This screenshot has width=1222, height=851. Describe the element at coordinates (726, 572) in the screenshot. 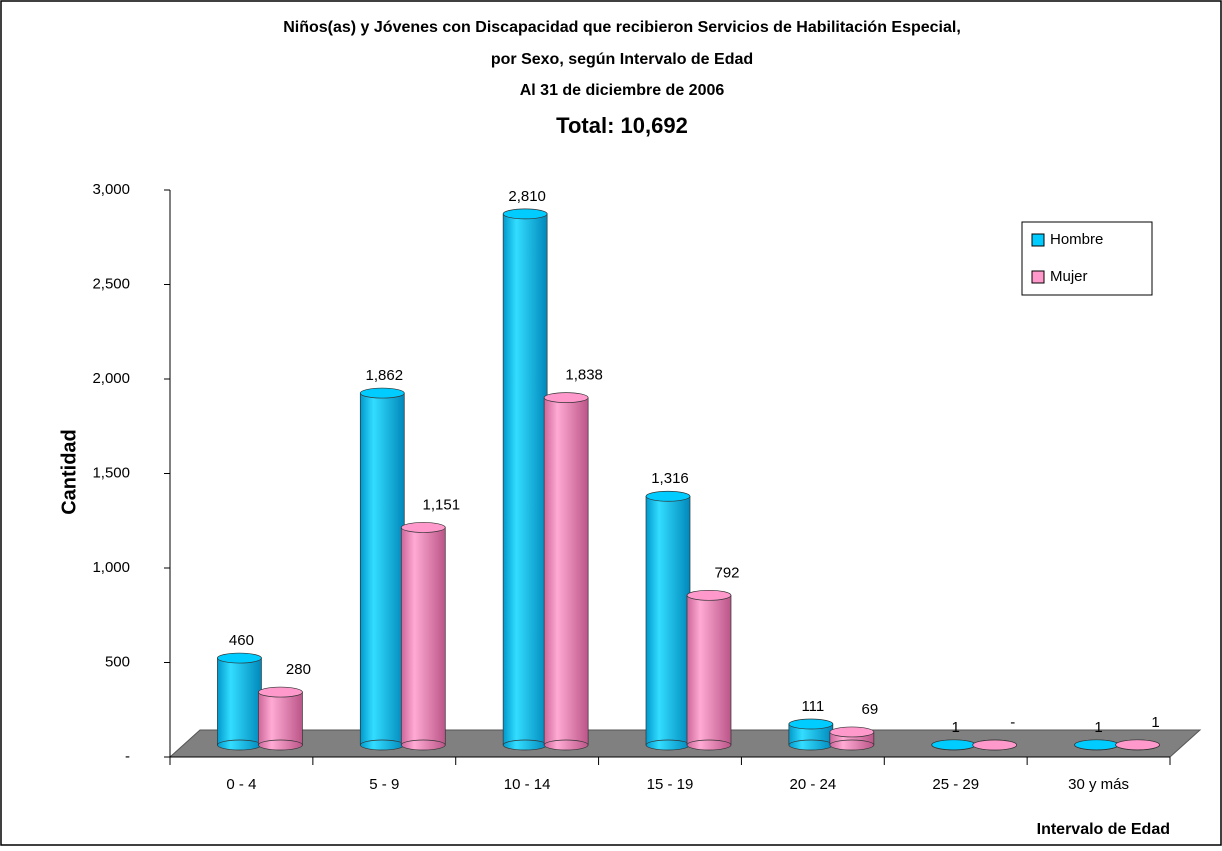

I see `value-label: 792` at that location.